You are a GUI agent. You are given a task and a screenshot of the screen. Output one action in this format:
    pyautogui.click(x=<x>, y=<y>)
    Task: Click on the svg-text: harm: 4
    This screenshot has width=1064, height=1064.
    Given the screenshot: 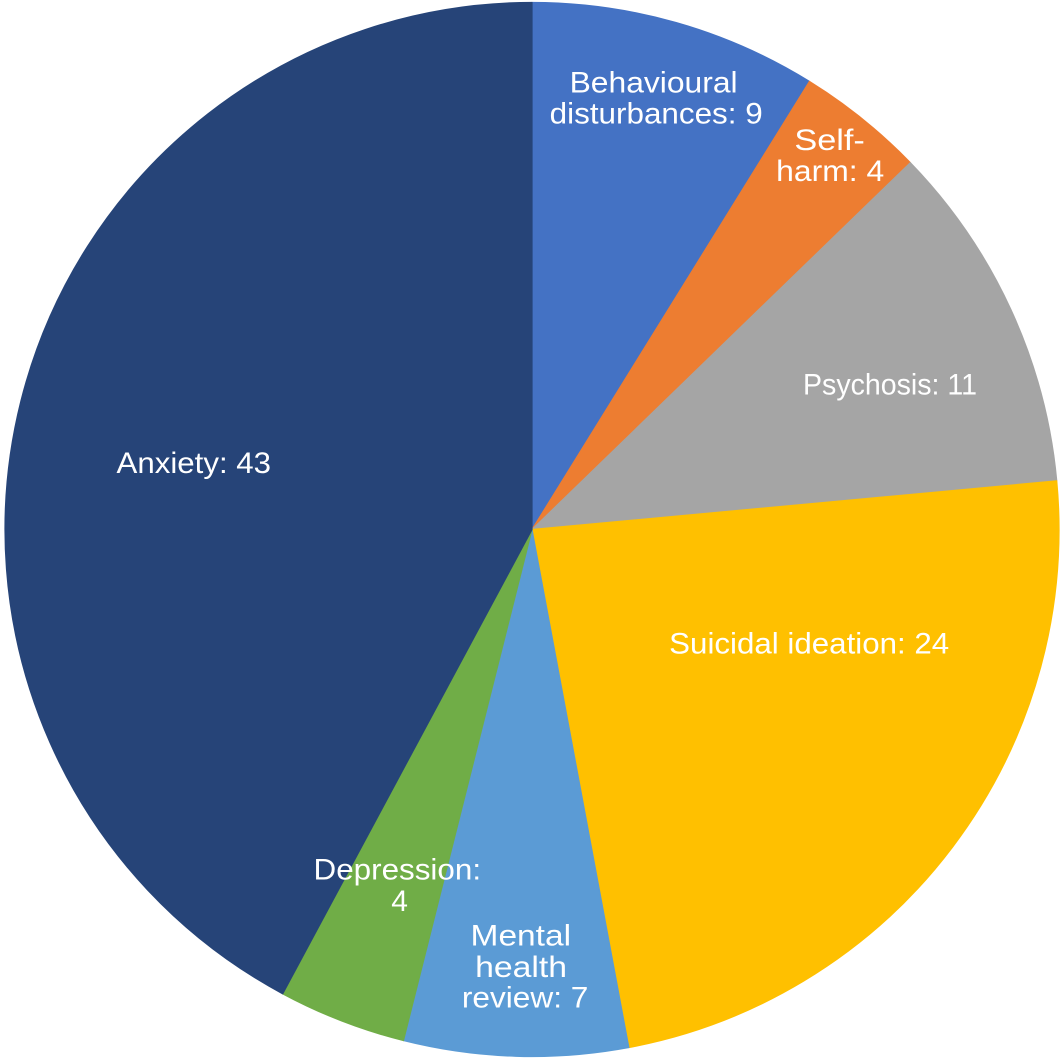 What is the action you would take?
    pyautogui.click(x=830, y=171)
    